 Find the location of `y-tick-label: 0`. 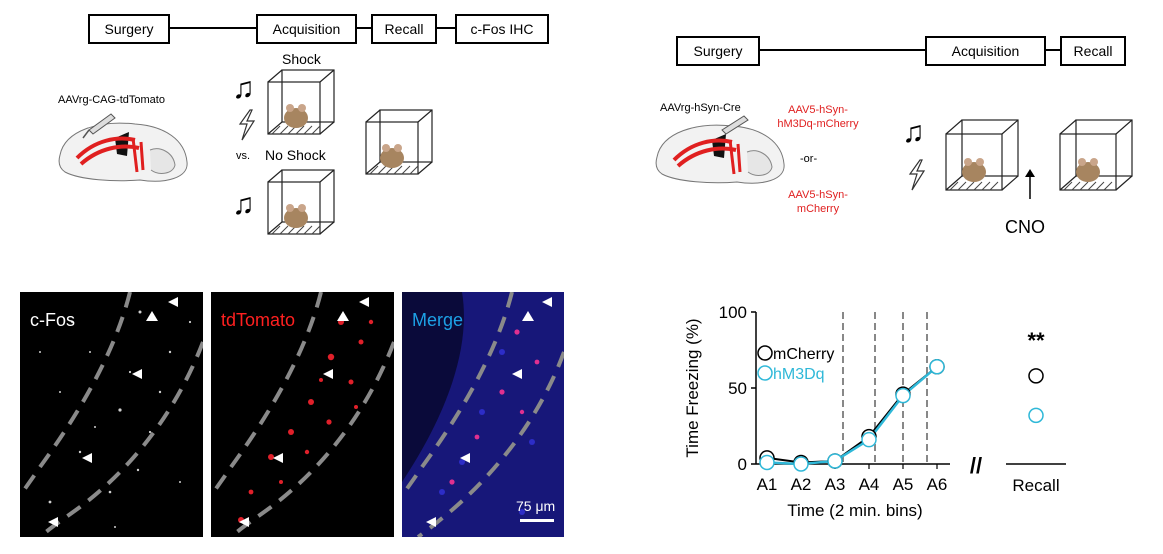

y-tick-label: 0 is located at coordinates (742, 464).